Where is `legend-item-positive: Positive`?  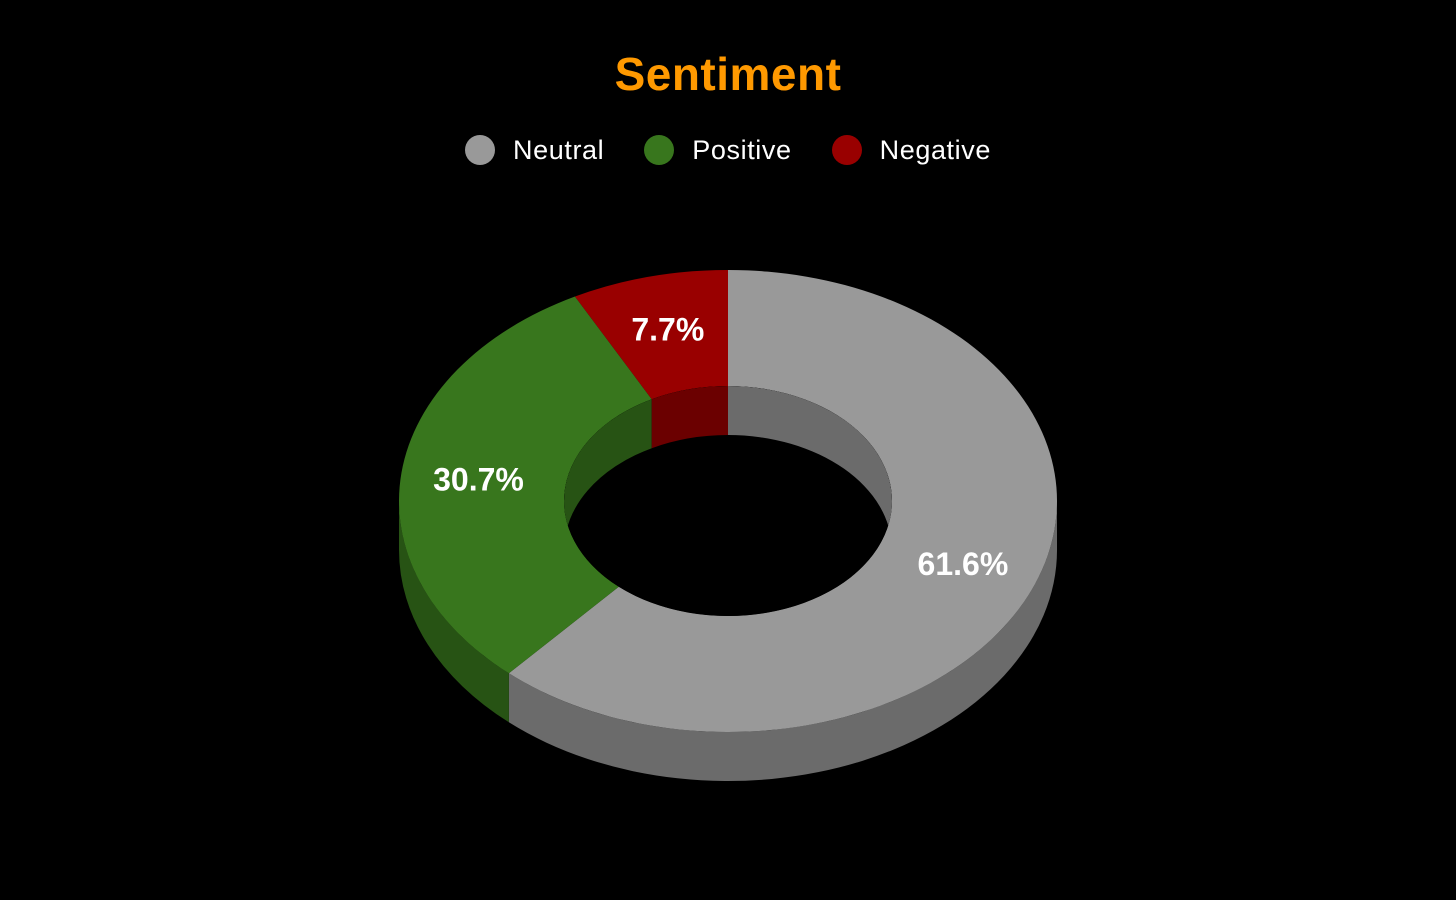 legend-item-positive: Positive is located at coordinates (717, 150).